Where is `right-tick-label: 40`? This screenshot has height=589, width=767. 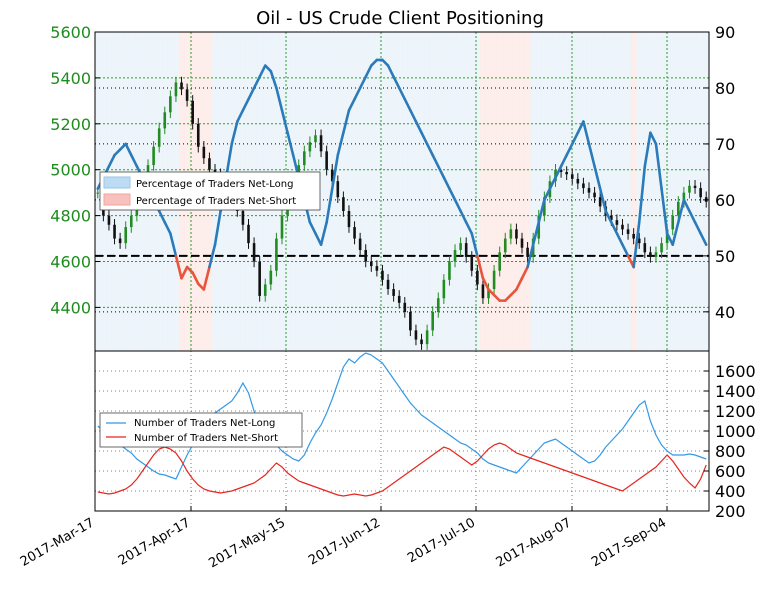
right-tick-label: 40 is located at coordinates (725, 312).